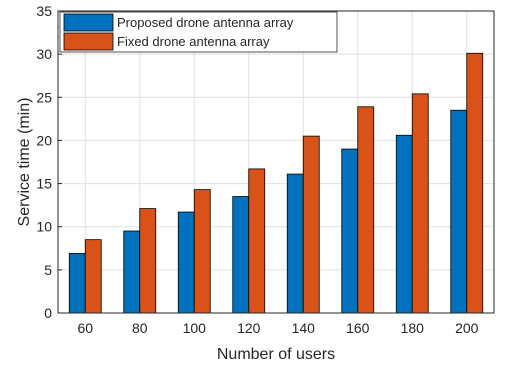 The image size is (506, 365). I want to click on x-tick-label: 120, so click(249, 328).